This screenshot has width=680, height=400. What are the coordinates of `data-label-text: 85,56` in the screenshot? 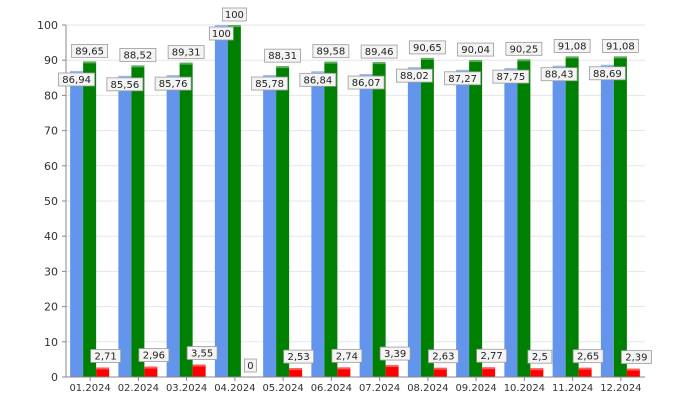 It's located at (125, 85).